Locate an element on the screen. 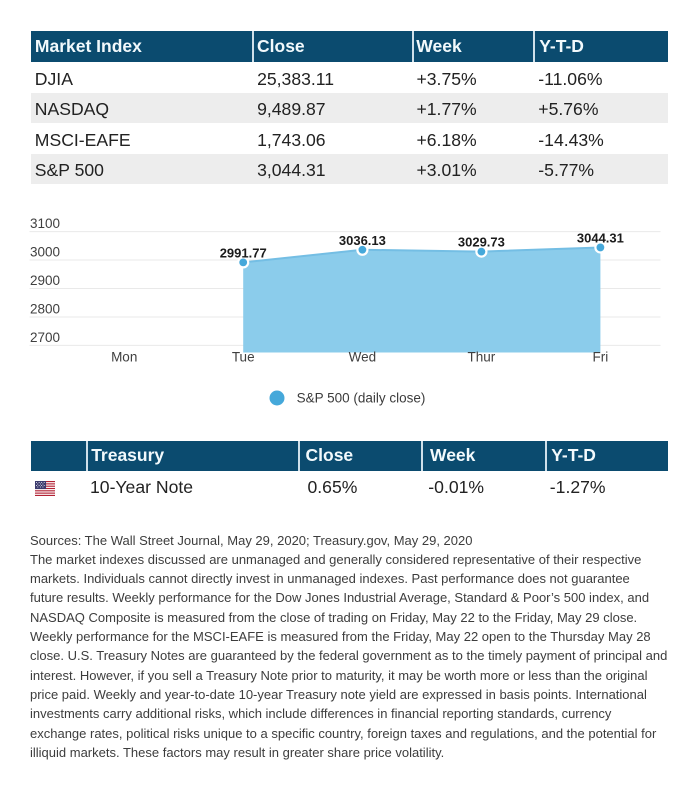 Image resolution: width=700 pixels, height=791 pixels. svg-text: 2991.77 is located at coordinates (243, 252).